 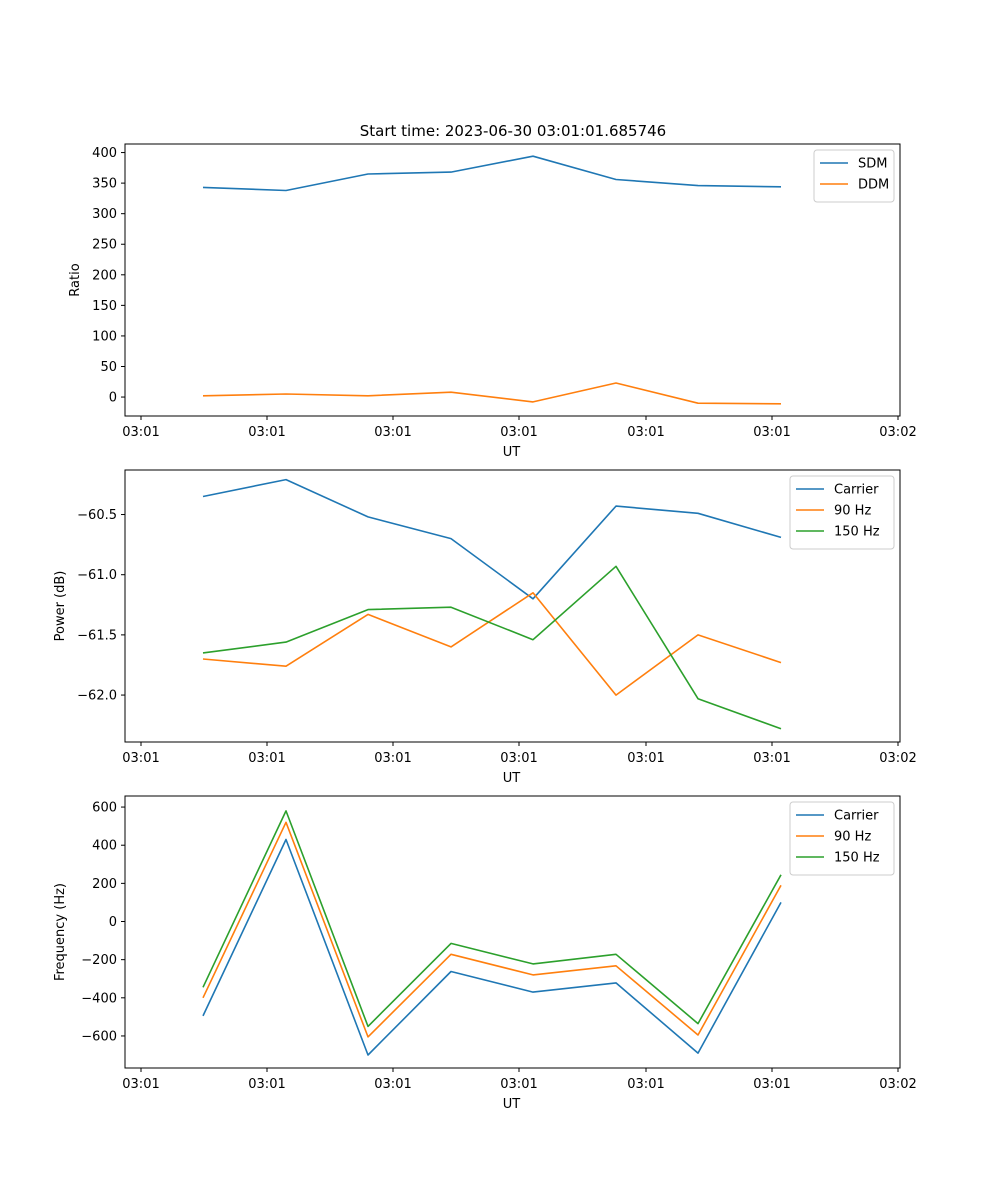 I want to click on frequency-x-axis-label: UT, so click(x=512, y=1104).